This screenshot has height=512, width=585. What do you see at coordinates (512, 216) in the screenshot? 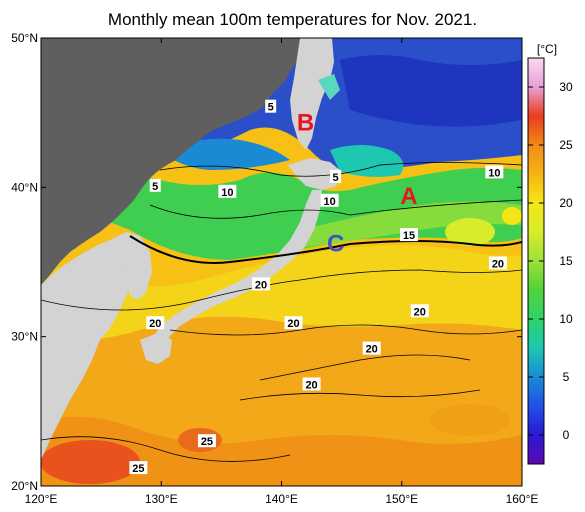
I see `warm-ring-far-east` at bounding box center [512, 216].